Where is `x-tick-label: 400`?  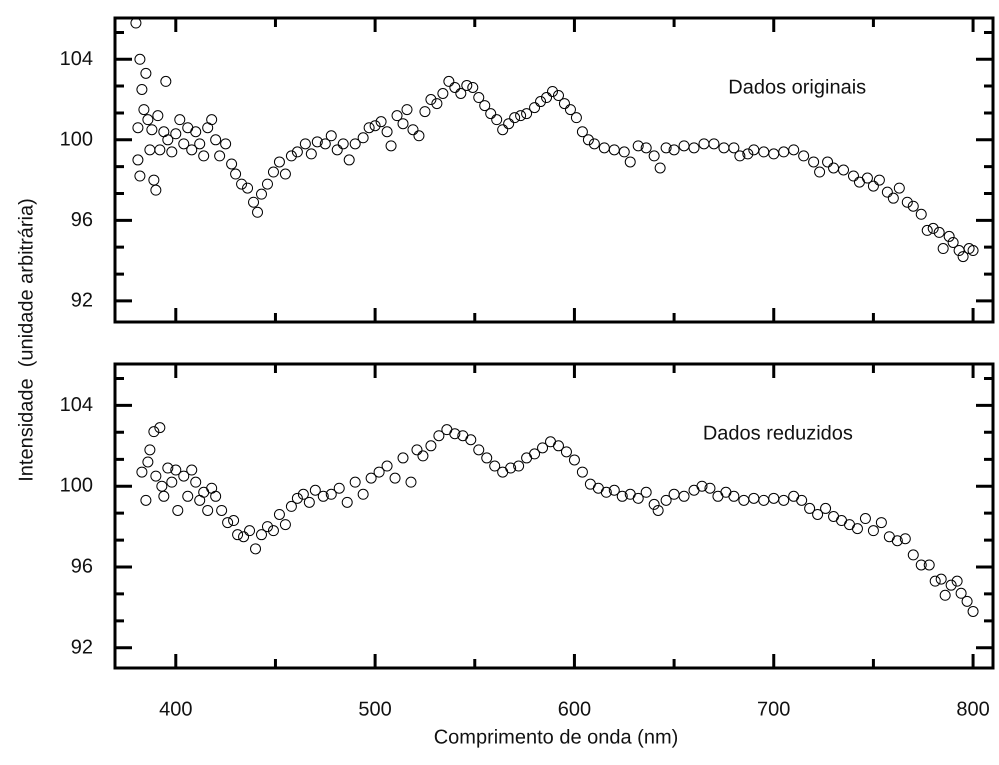
x-tick-label: 400 is located at coordinates (175, 709).